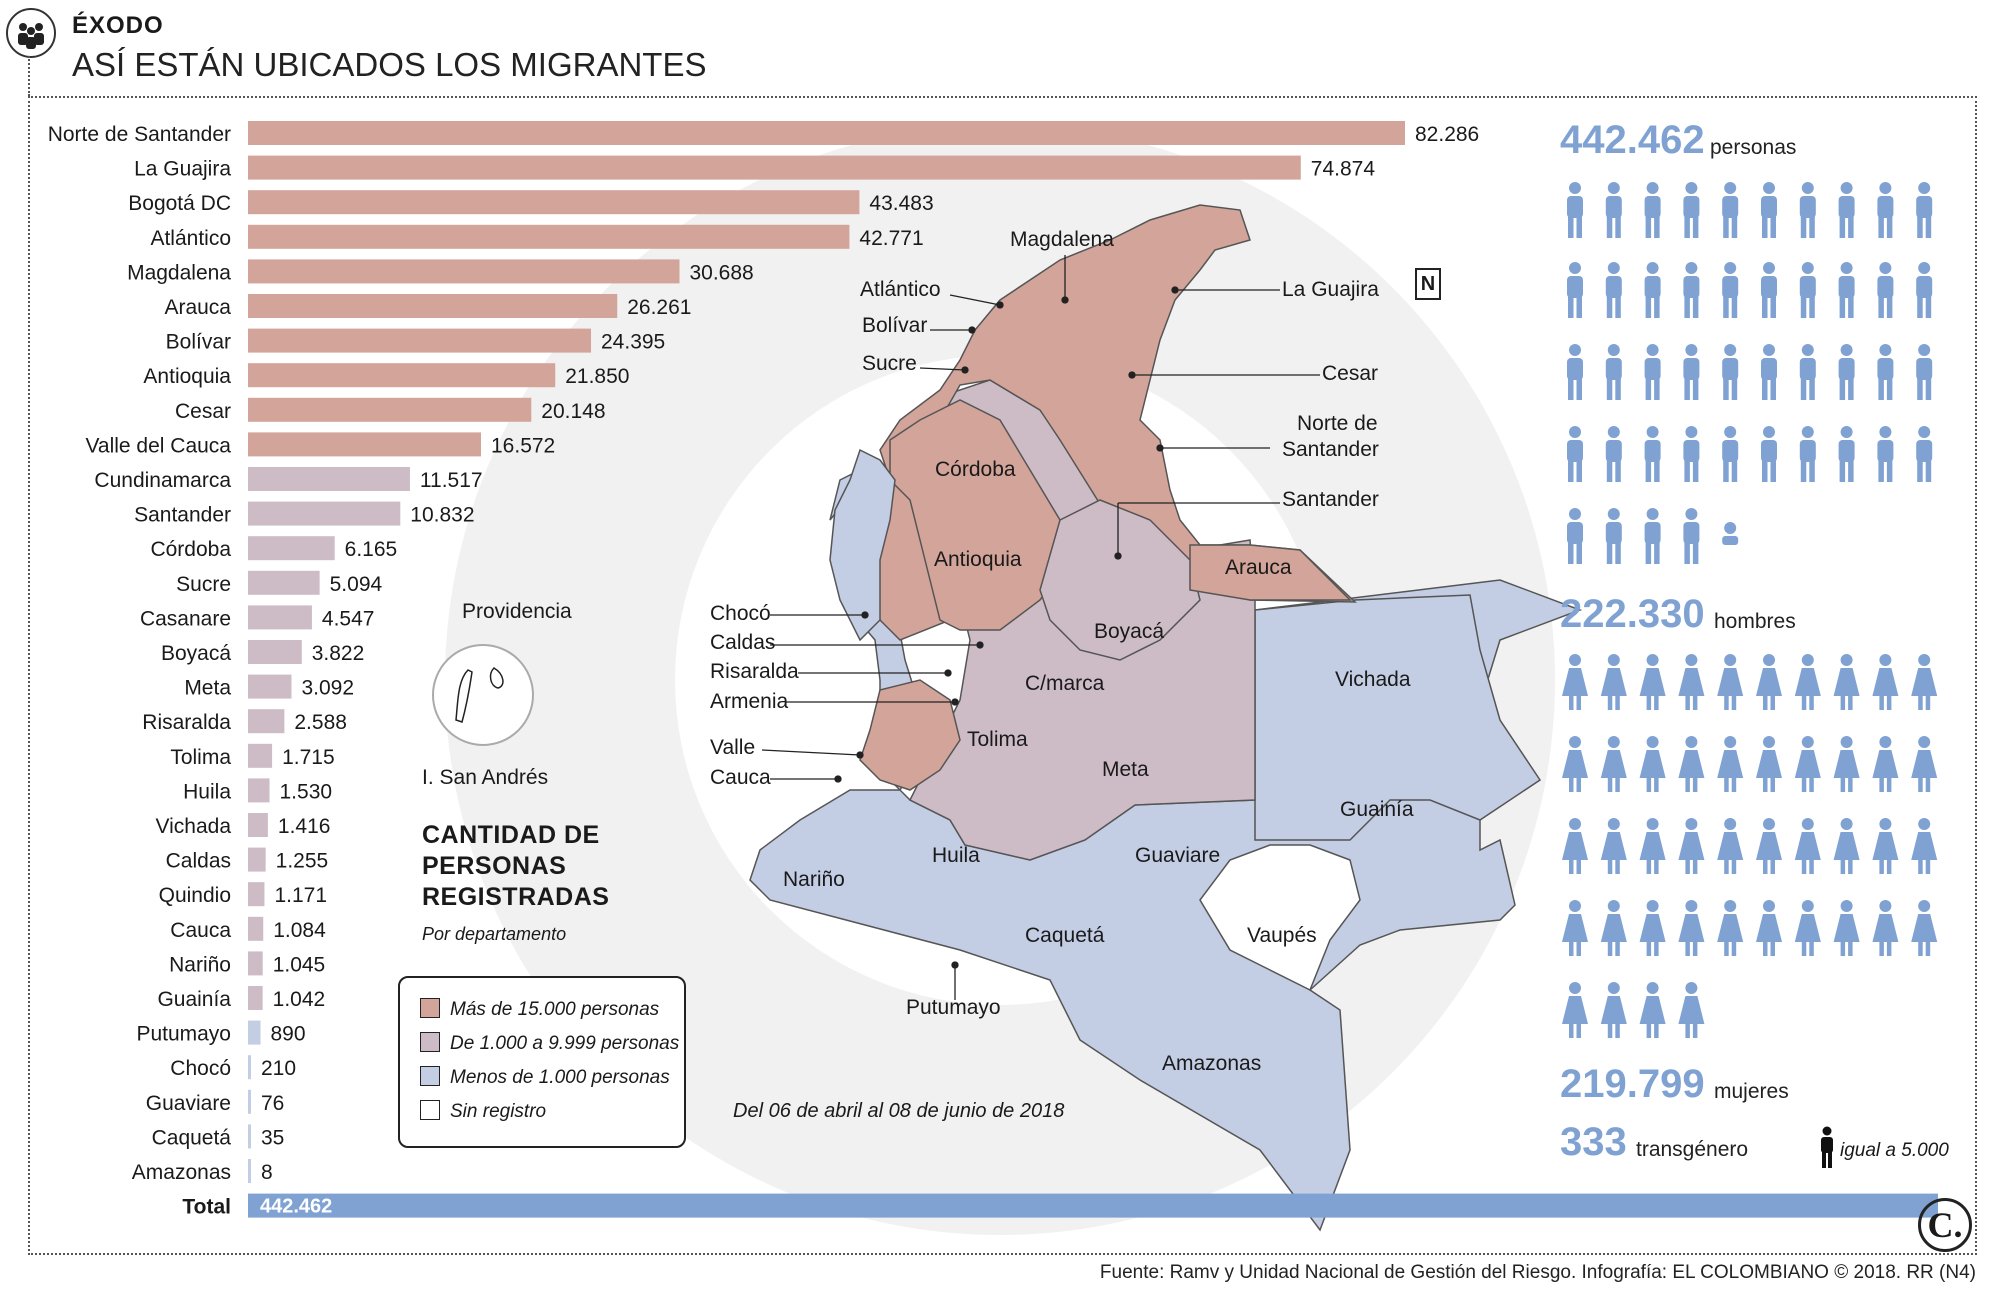 The height and width of the screenshot is (1290, 2000). Describe the element at coordinates (196, 653) in the screenshot. I see `category-label: Boyacá` at that location.